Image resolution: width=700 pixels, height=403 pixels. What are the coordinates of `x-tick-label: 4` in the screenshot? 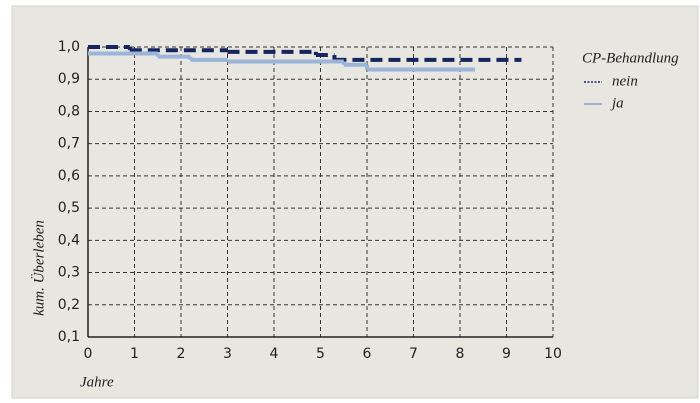 It's located at (274, 354).